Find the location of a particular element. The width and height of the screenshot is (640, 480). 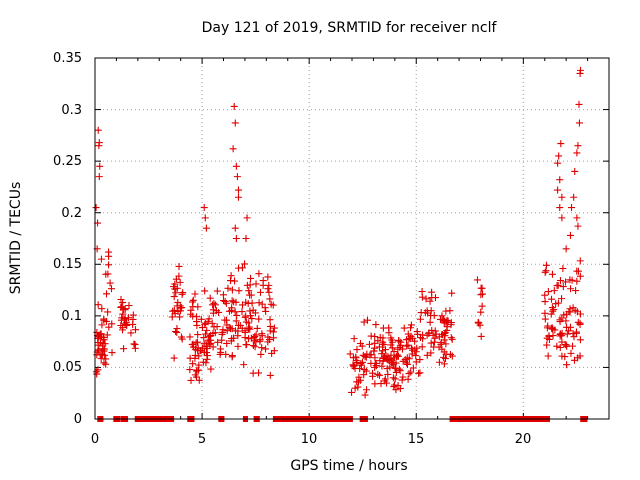

x-axis-label: GPS time / hours is located at coordinates (348, 466).